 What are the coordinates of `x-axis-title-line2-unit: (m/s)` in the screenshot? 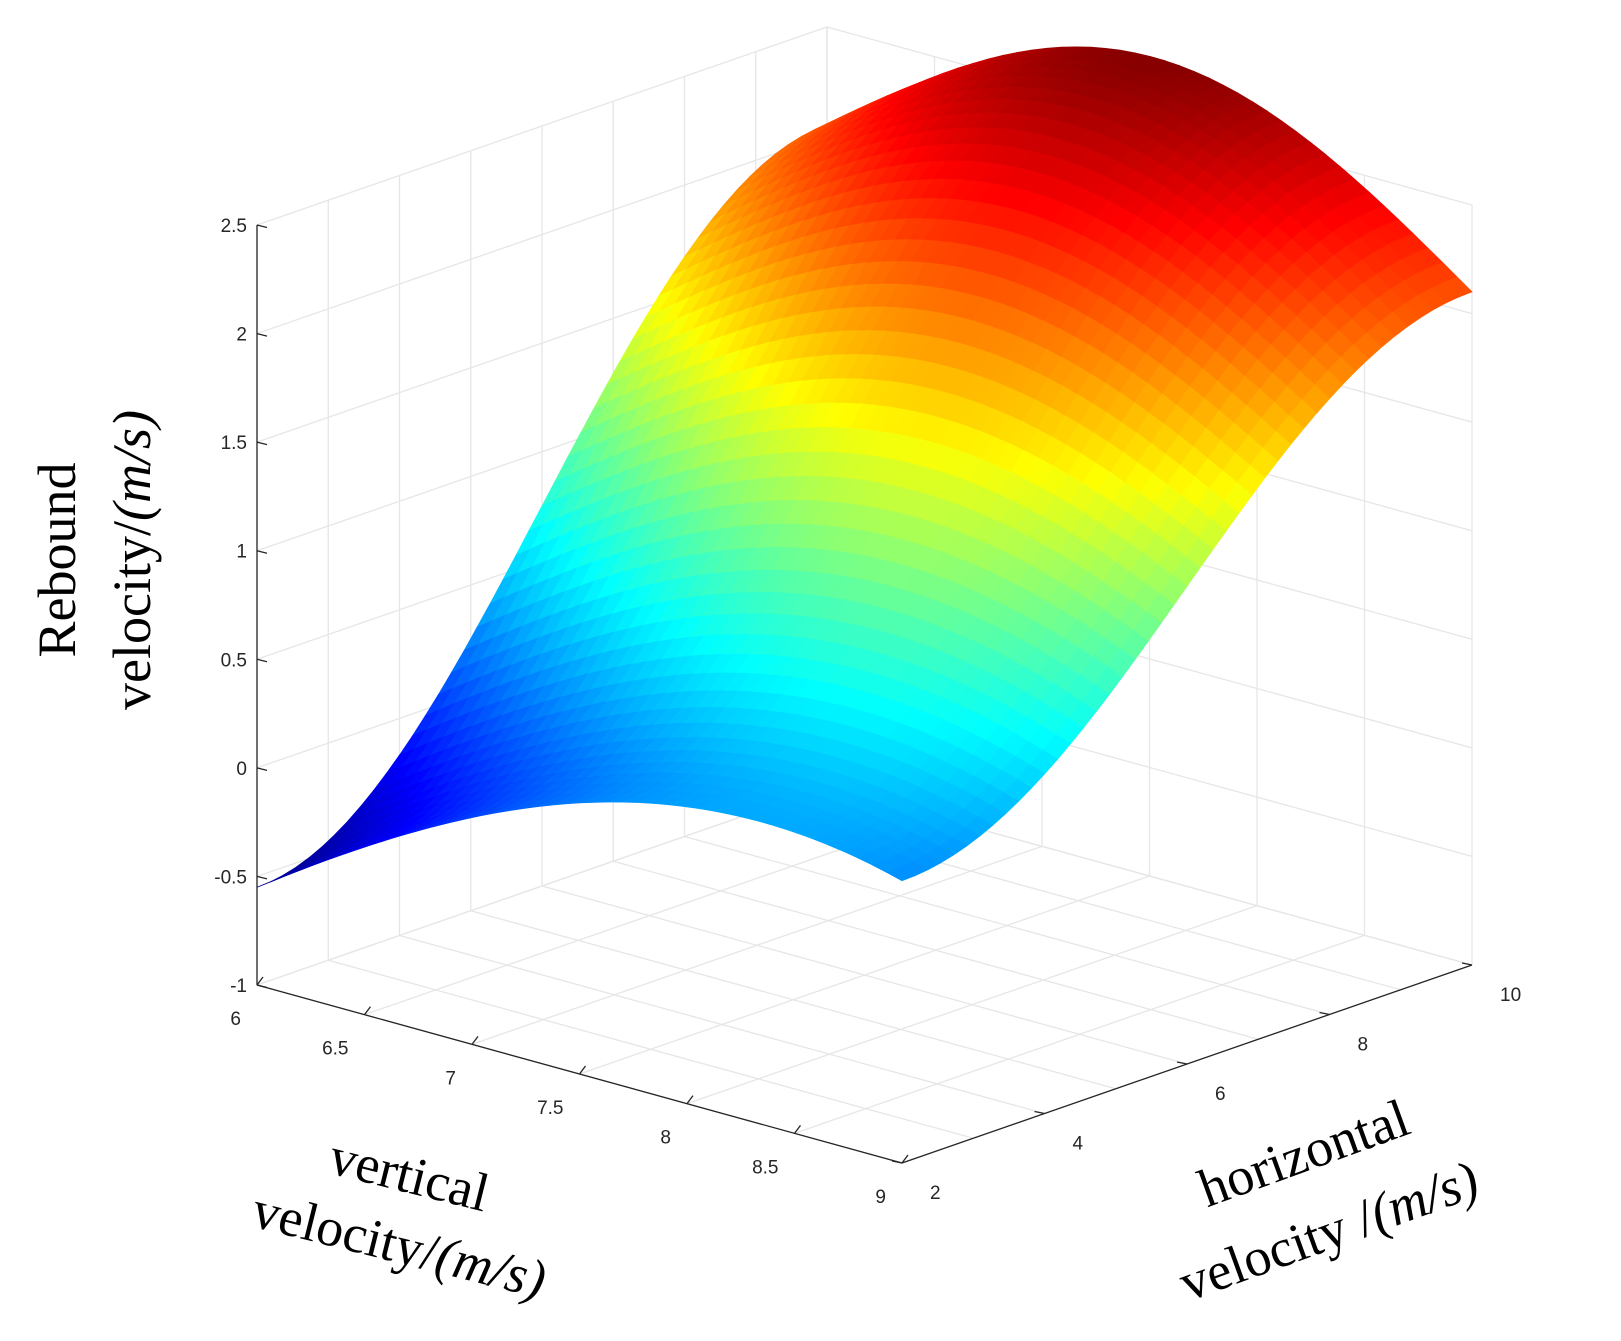 It's located at (491, 1267).